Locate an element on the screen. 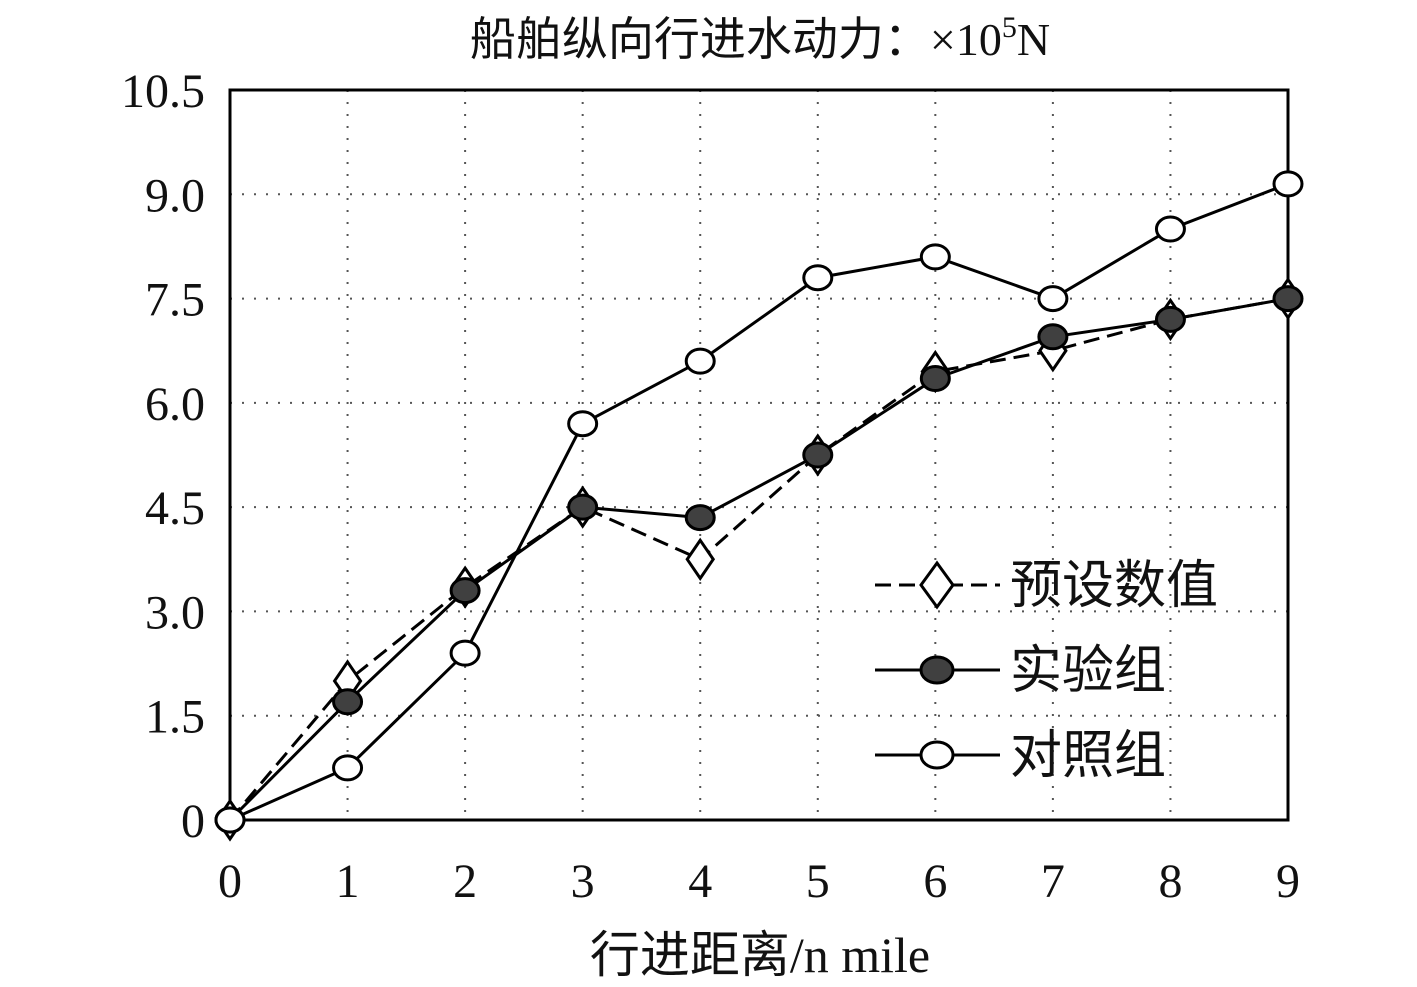 The image size is (1417, 987). y-tick-label-7: 10.5 is located at coordinates (163, 91).